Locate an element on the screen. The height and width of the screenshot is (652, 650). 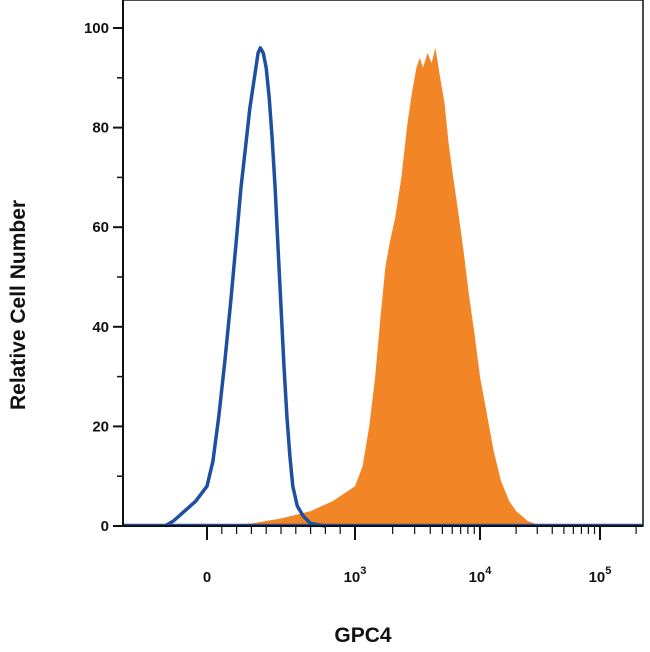
x-axis-ticks: 0 10³ 10⁴ 10⁵ is located at coordinates (420, 556).